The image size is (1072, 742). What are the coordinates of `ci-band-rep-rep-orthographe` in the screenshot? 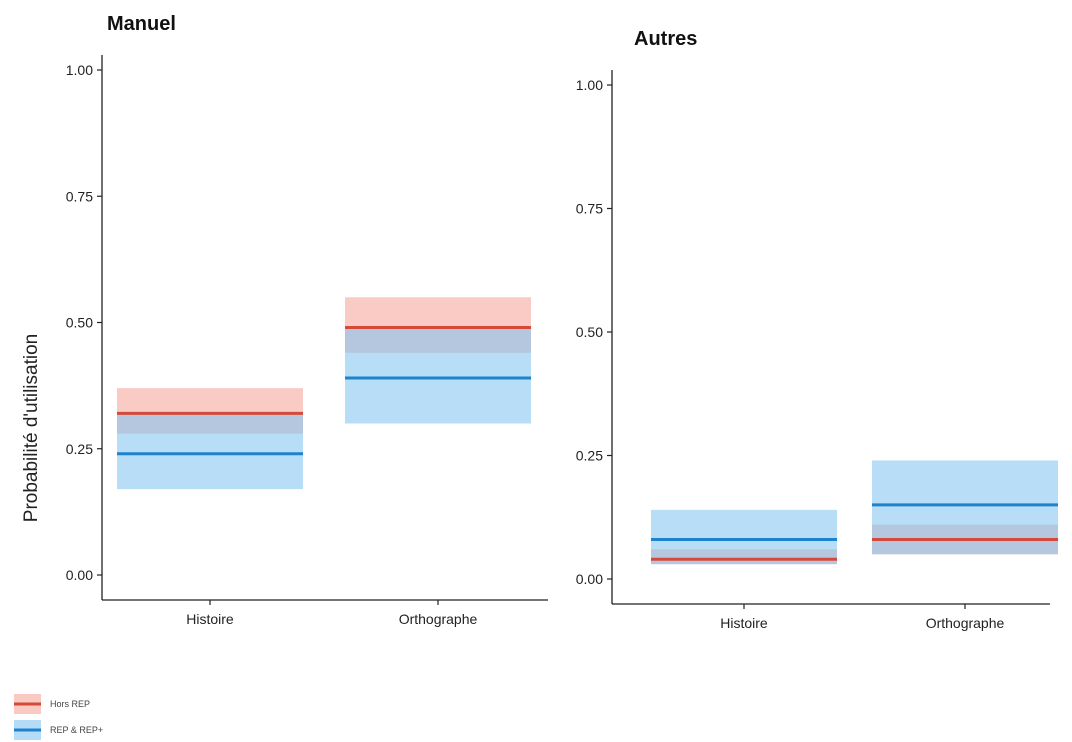 It's located at (438, 375).